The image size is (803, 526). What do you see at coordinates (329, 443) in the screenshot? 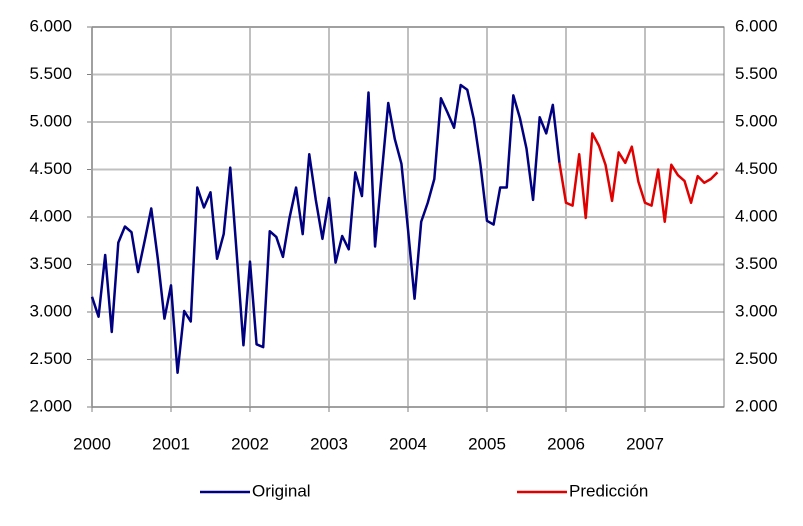
I see `x-tick-label: 2003` at bounding box center [329, 443].